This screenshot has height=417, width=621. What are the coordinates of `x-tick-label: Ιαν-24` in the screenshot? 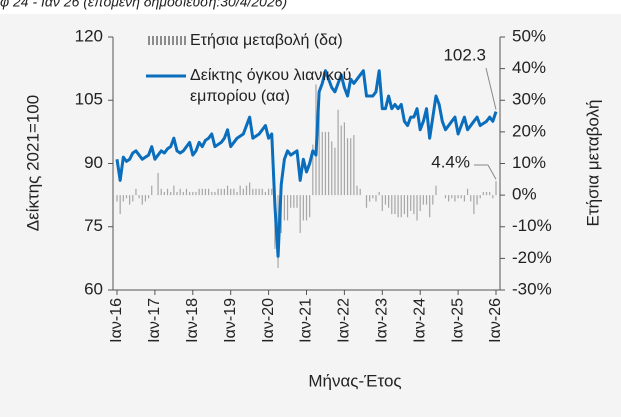 It's located at (419, 320).